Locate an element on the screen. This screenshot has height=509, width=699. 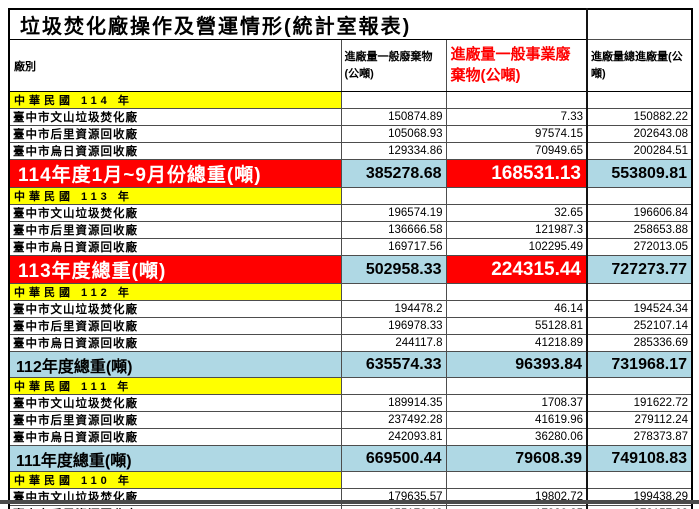
table-row: 臺中市文山垃圾焚化廠 189914.35 1708.37 191622.72 is located at coordinates (350, 403).